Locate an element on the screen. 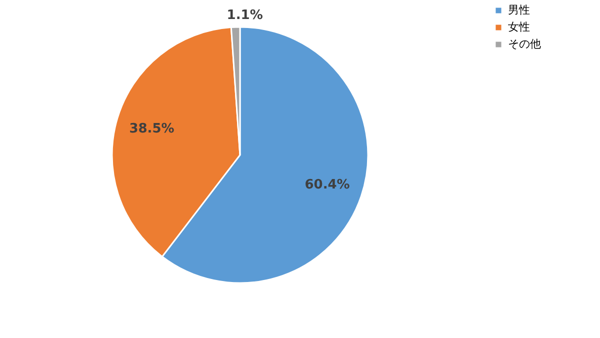 Image resolution: width=600 pixels, height=338 pixels. legend-label: 男性 is located at coordinates (519, 10).